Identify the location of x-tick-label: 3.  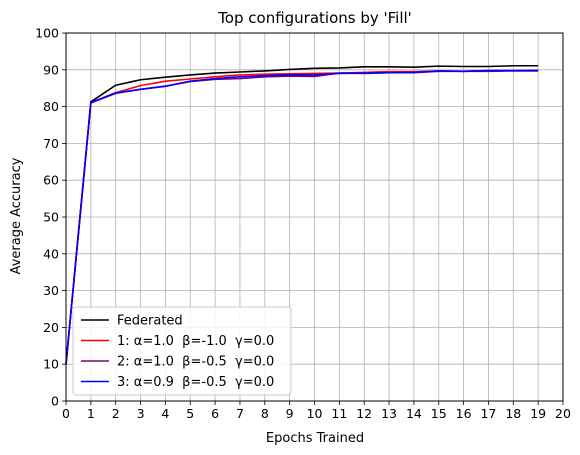
(141, 413).